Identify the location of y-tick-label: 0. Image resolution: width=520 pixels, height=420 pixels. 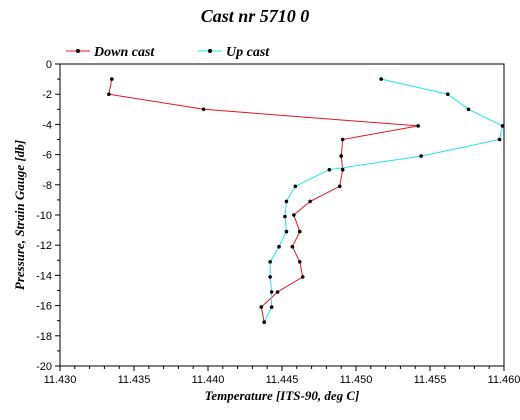
(49, 65).